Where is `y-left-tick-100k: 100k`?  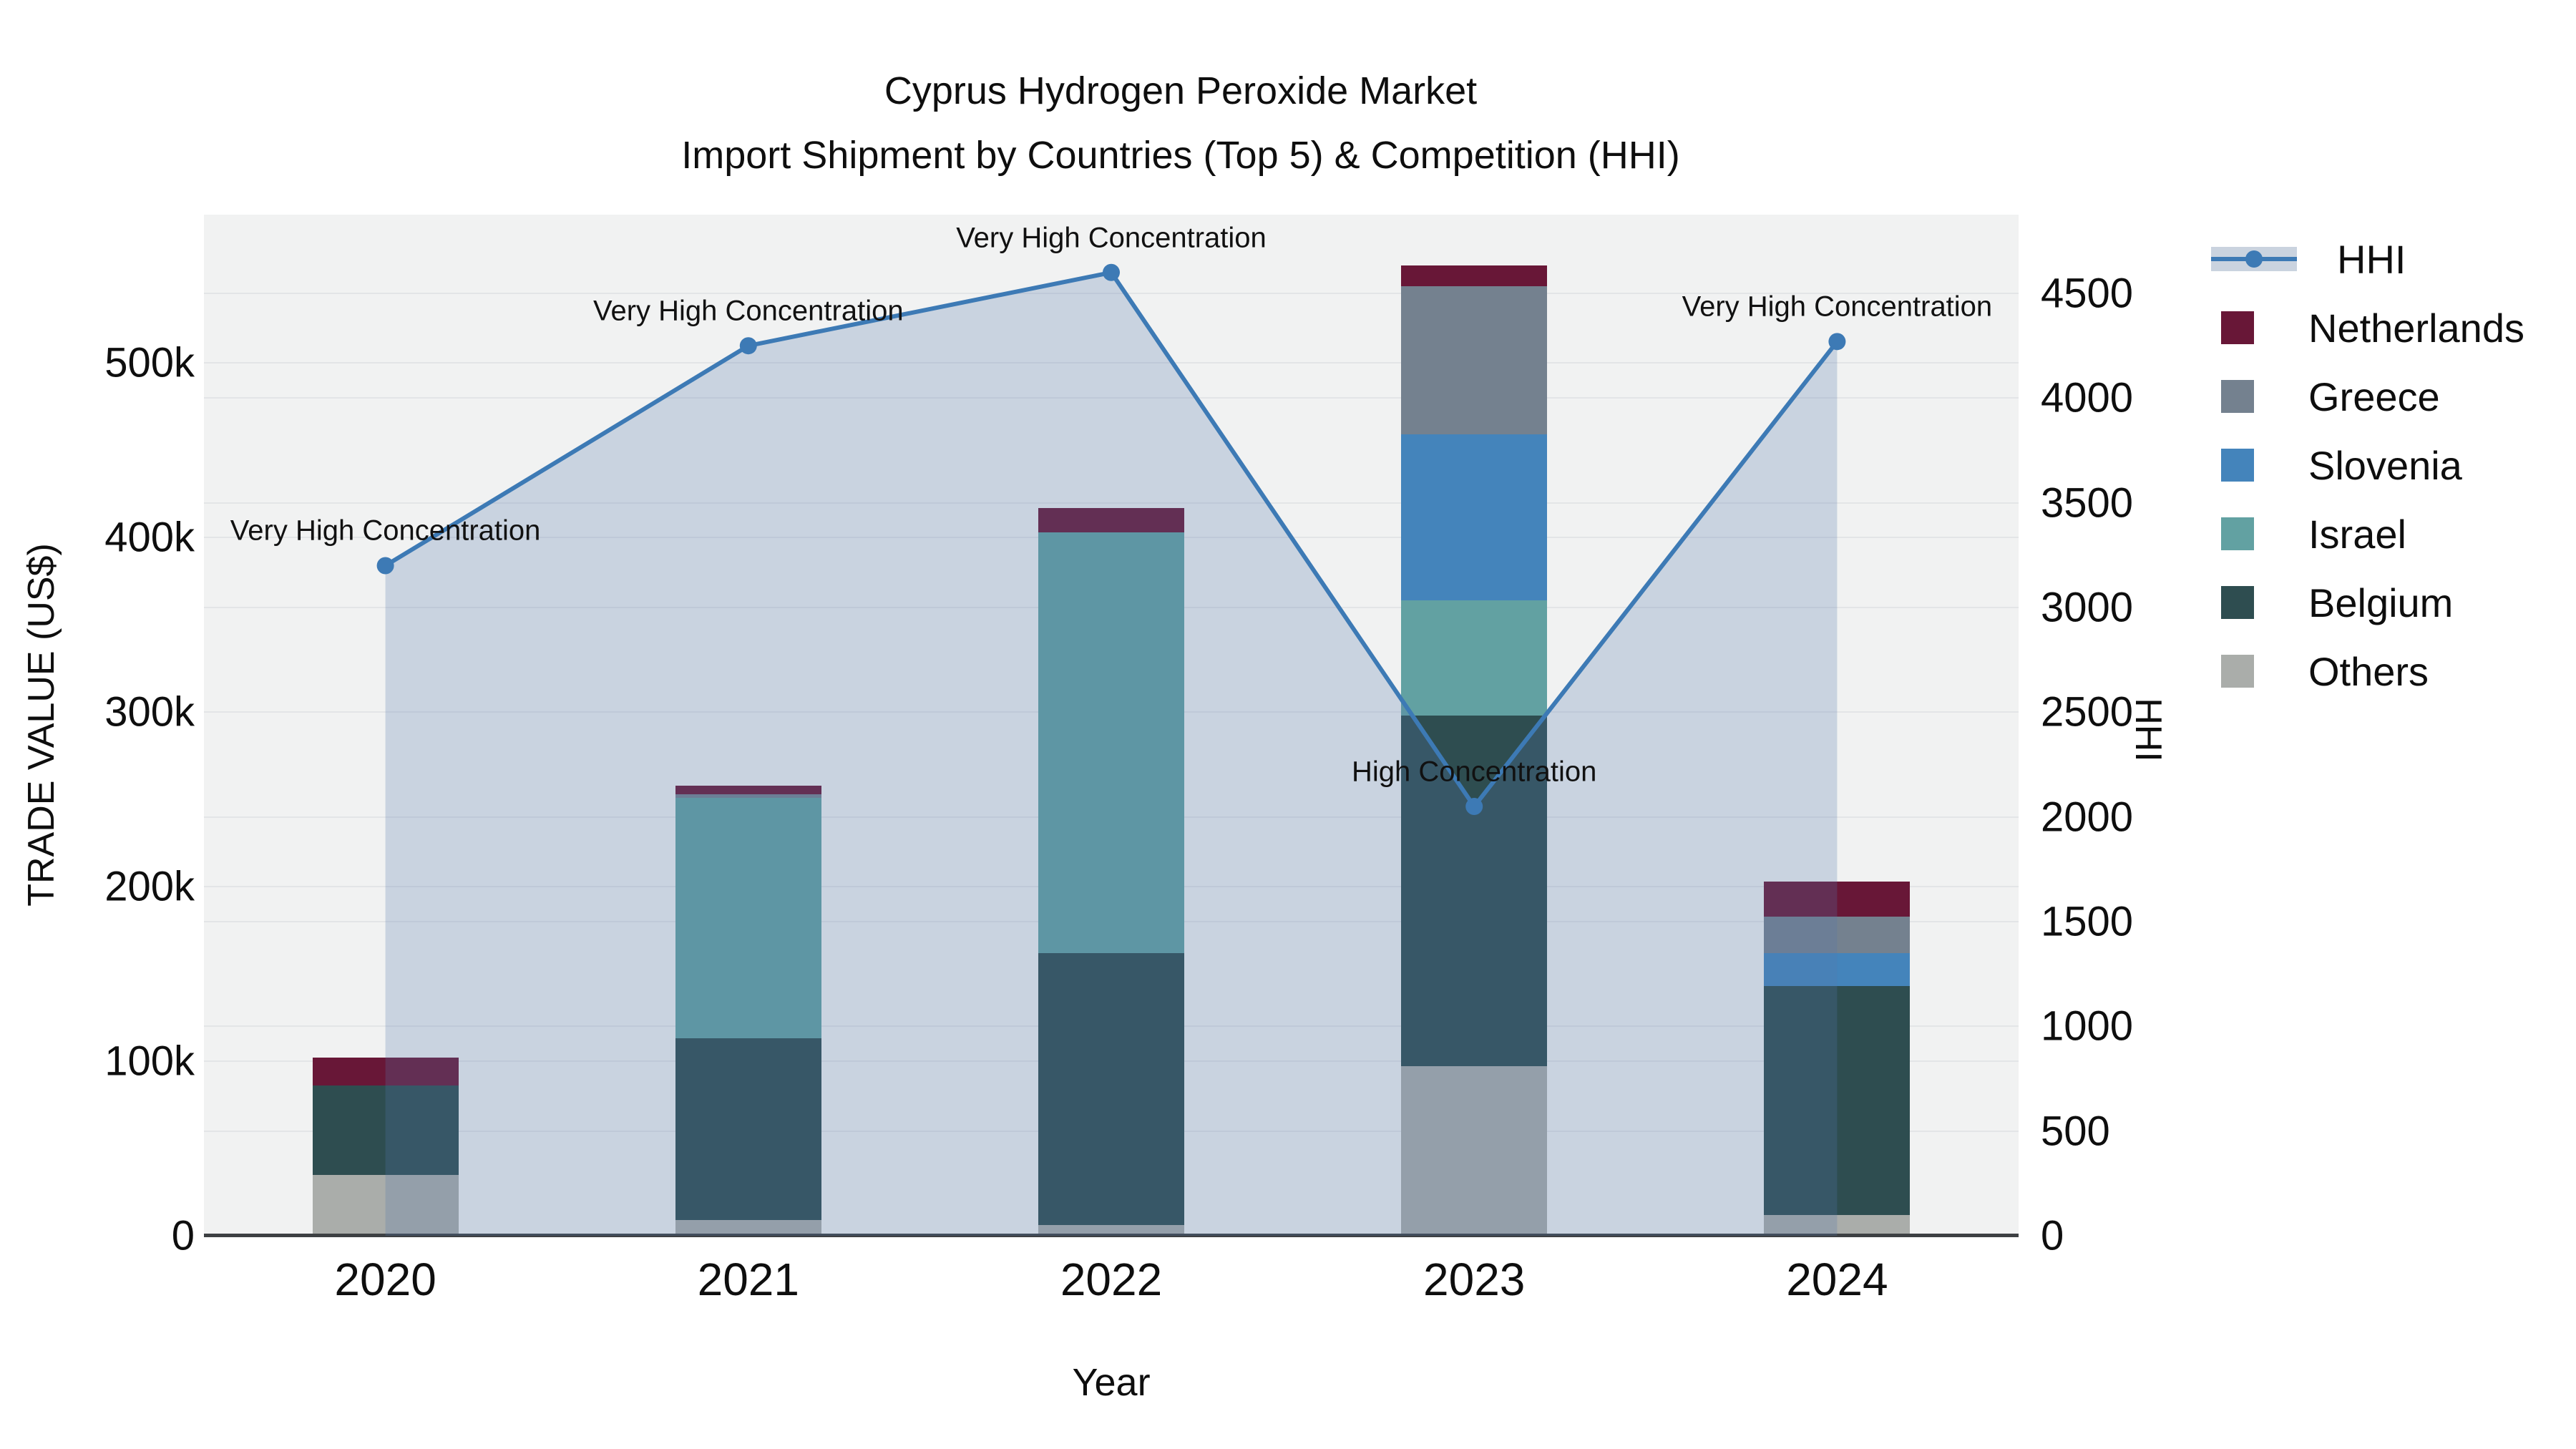 y-left-tick-100k: 100k is located at coordinates (149, 1061).